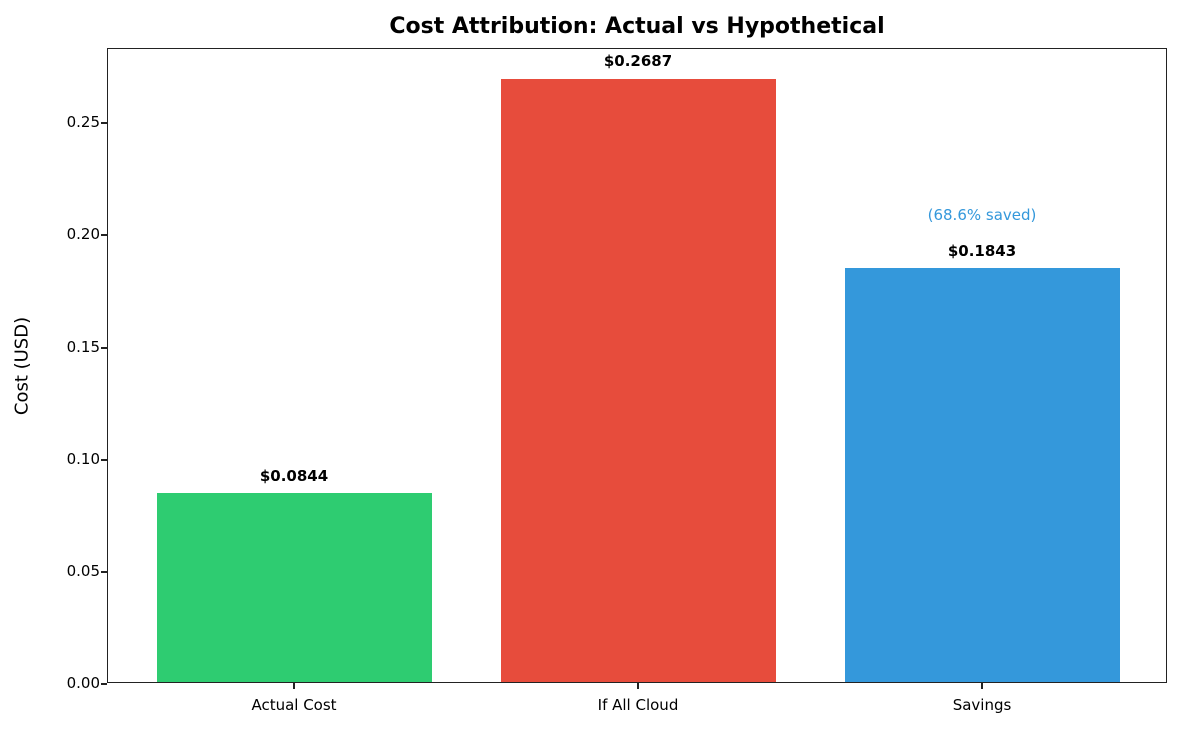 Image resolution: width=1182 pixels, height=733 pixels. I want to click on bar-actual-cost, so click(294, 587).